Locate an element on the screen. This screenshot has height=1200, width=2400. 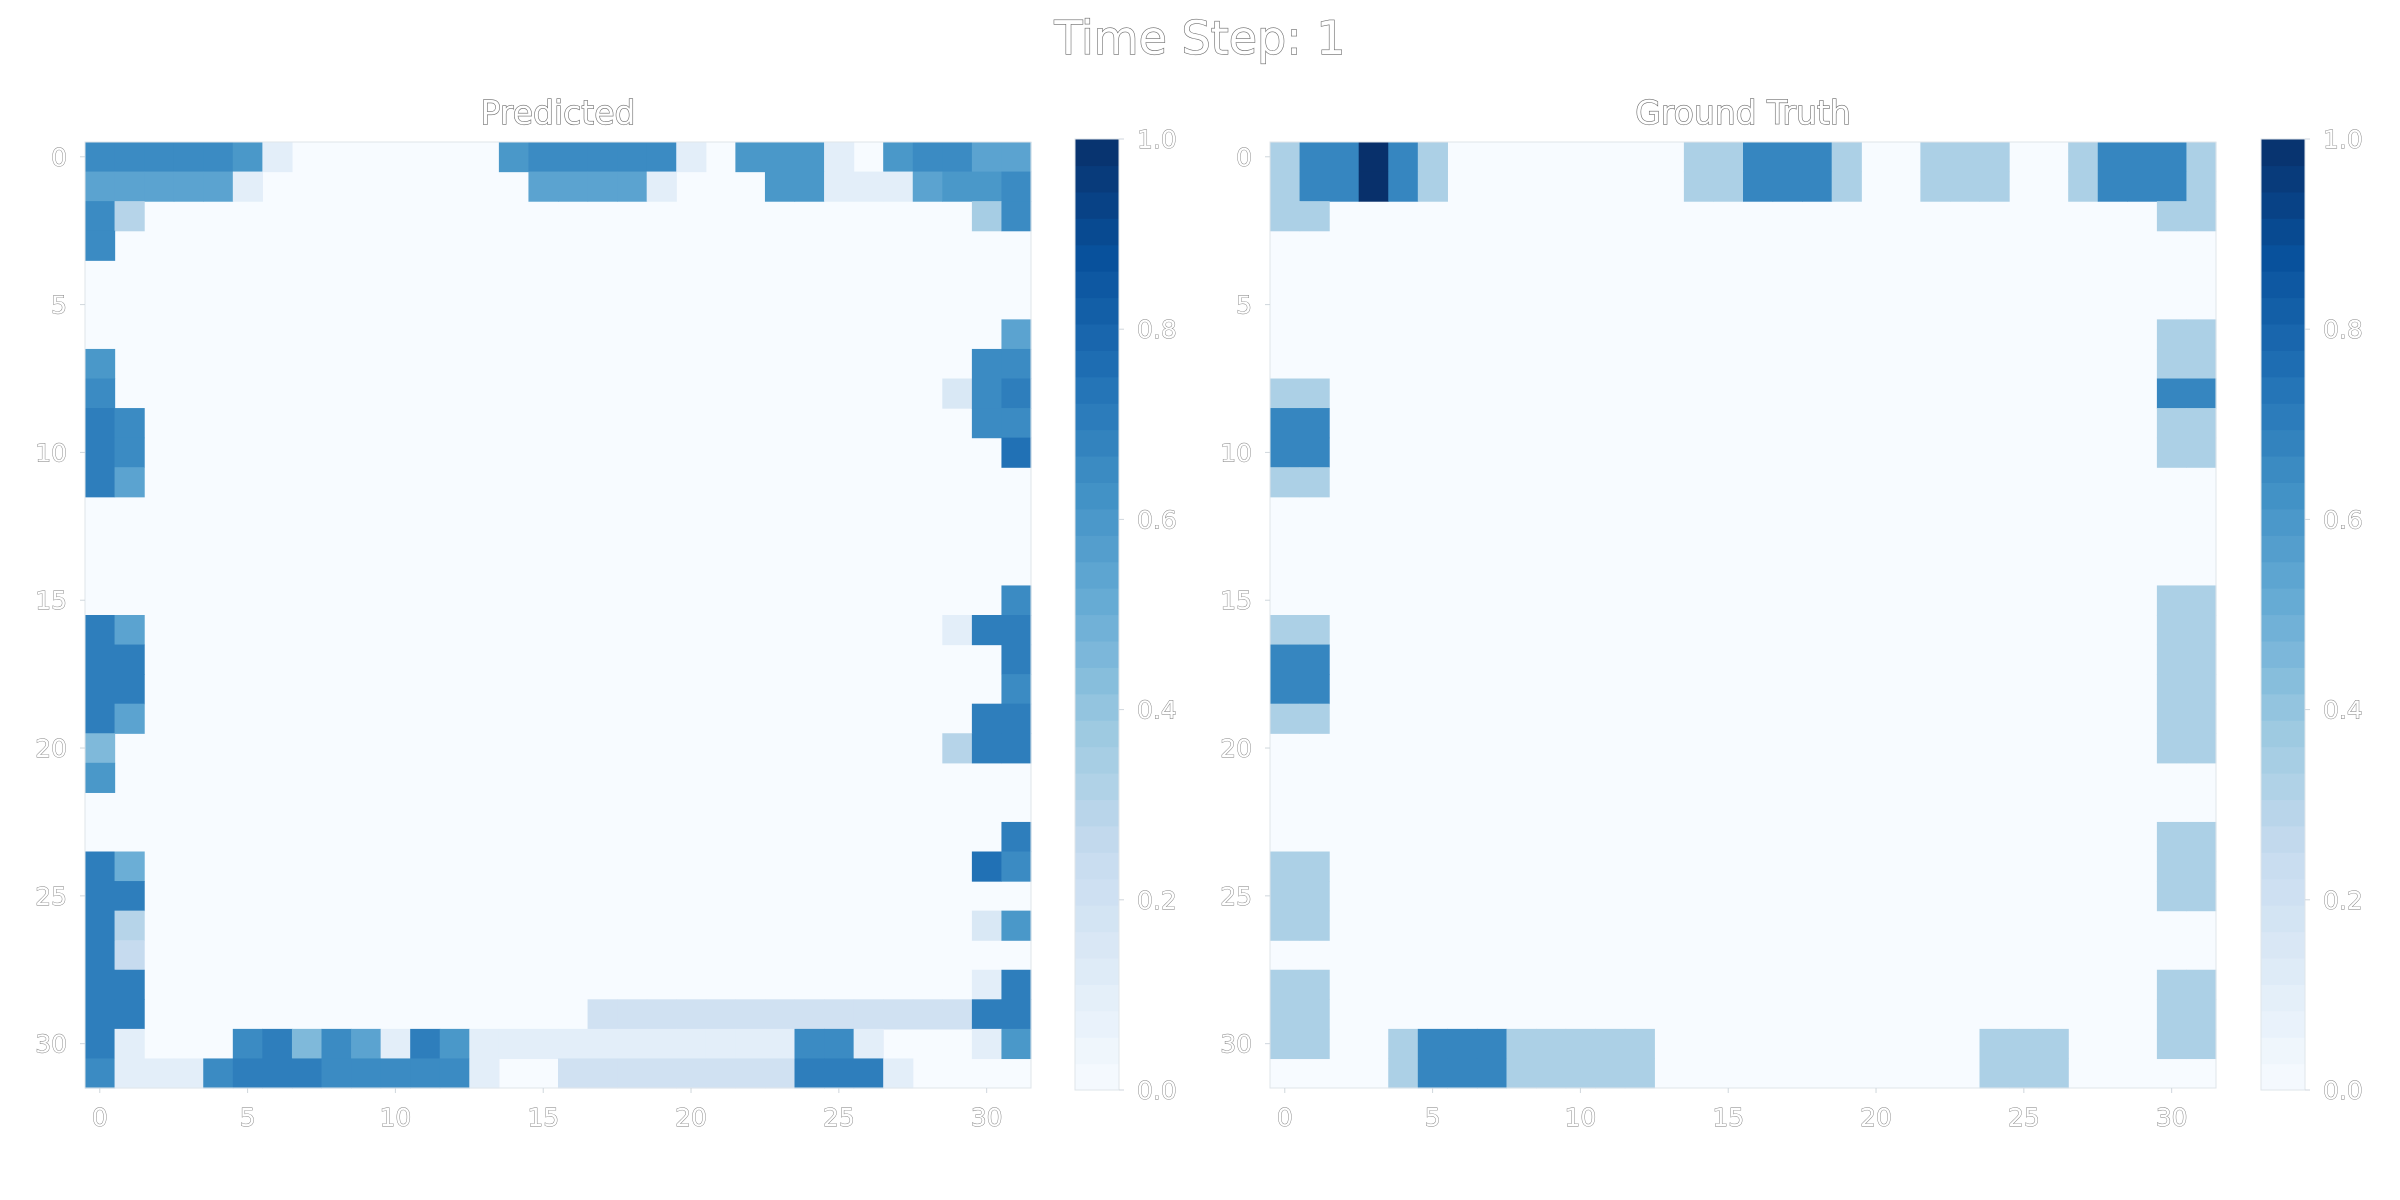
predicted-y-tick-label: 30 is located at coordinates (51, 1044).